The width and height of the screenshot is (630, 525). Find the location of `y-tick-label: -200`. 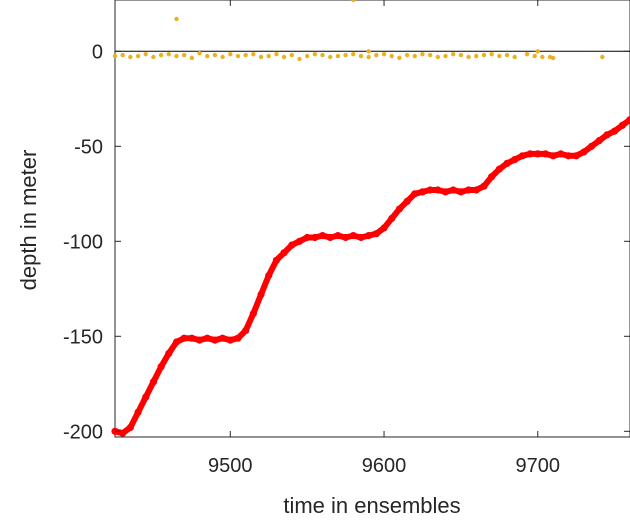

y-tick-label: -200 is located at coordinates (83, 432).